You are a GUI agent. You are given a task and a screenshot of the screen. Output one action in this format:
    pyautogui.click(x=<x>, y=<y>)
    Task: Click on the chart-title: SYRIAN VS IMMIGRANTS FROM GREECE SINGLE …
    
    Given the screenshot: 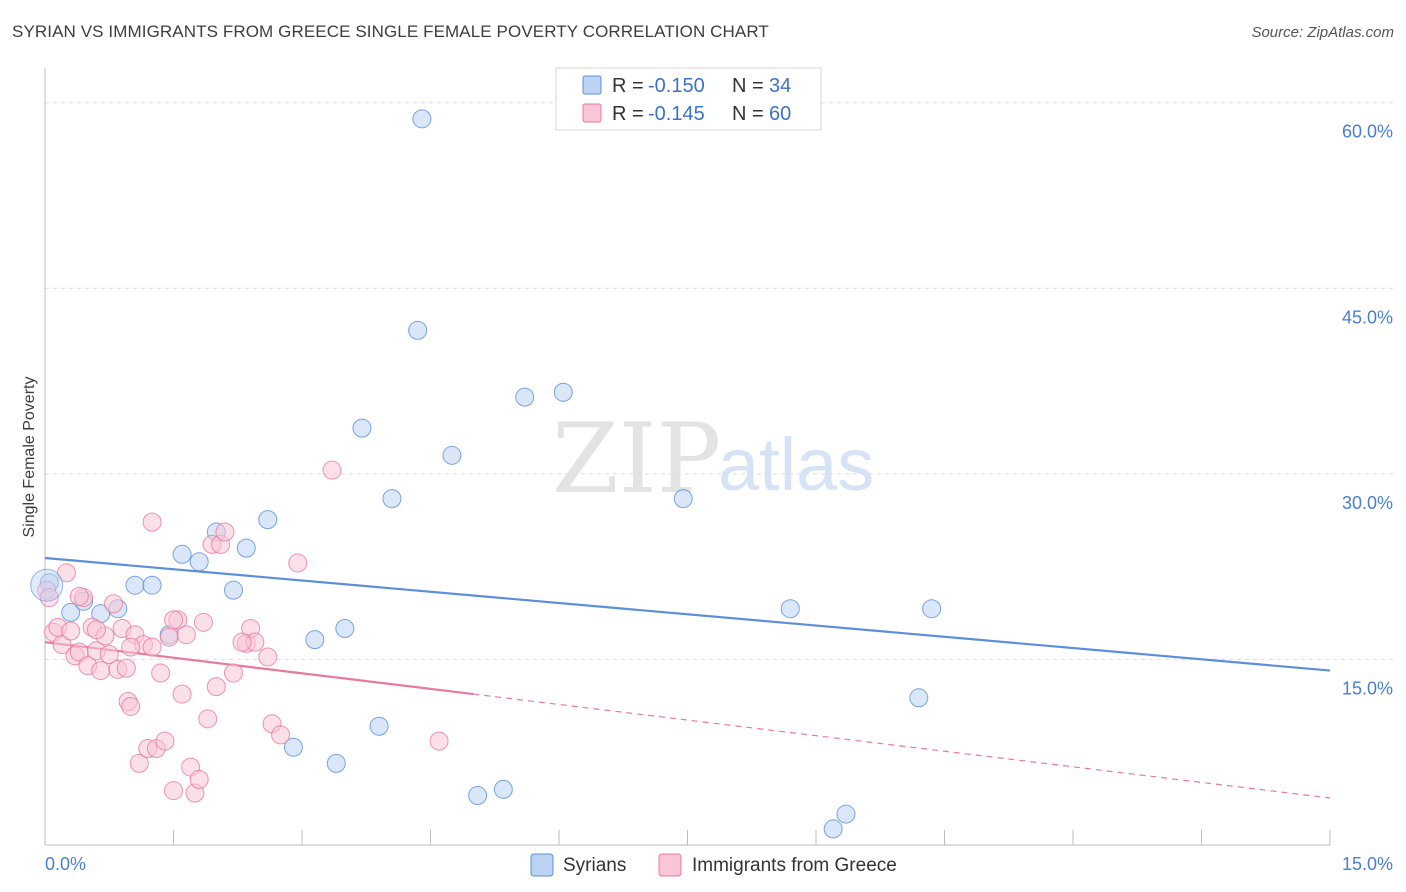 What is the action you would take?
    pyautogui.click(x=390, y=31)
    